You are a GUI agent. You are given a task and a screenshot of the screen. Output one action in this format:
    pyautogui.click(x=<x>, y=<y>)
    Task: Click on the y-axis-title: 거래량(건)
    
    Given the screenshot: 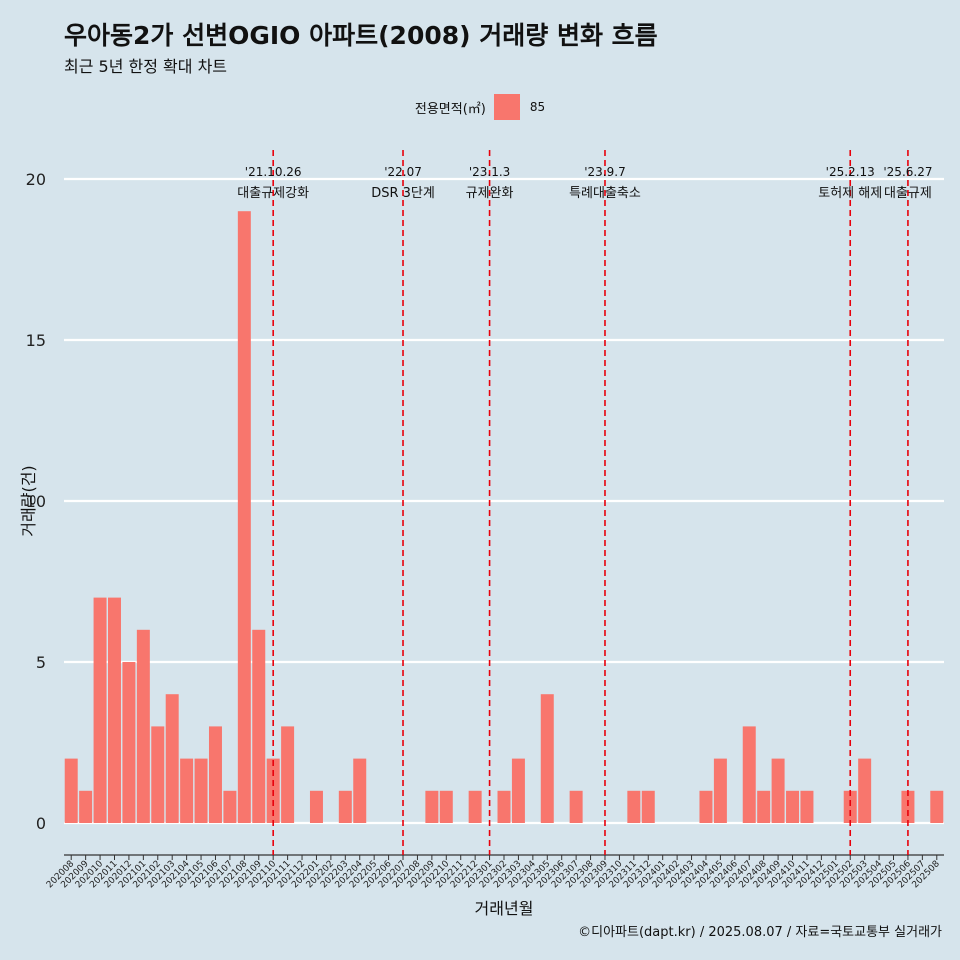 What is the action you would take?
    pyautogui.click(x=28, y=500)
    